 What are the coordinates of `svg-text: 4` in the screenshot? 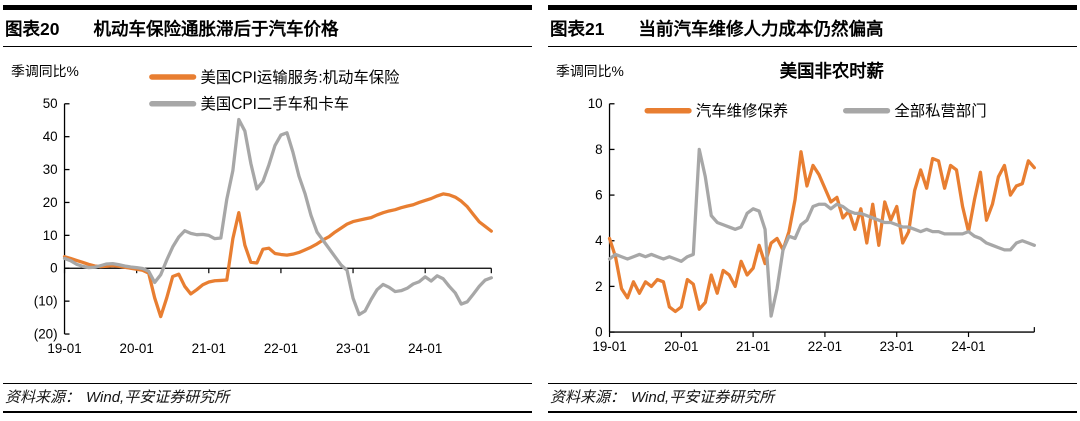 It's located at (599, 240).